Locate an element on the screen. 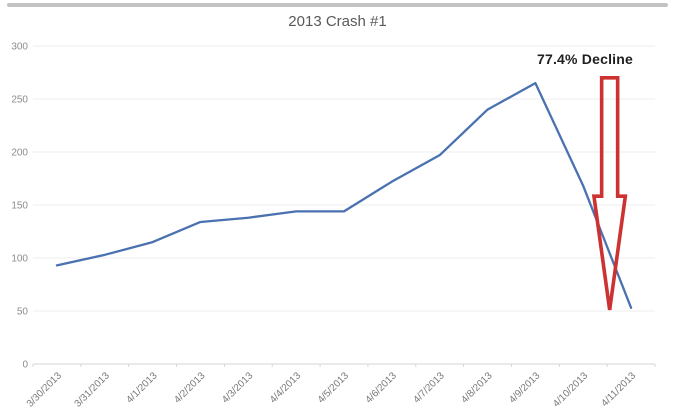  x-tick-label: 4/8/2013 is located at coordinates (477, 388).